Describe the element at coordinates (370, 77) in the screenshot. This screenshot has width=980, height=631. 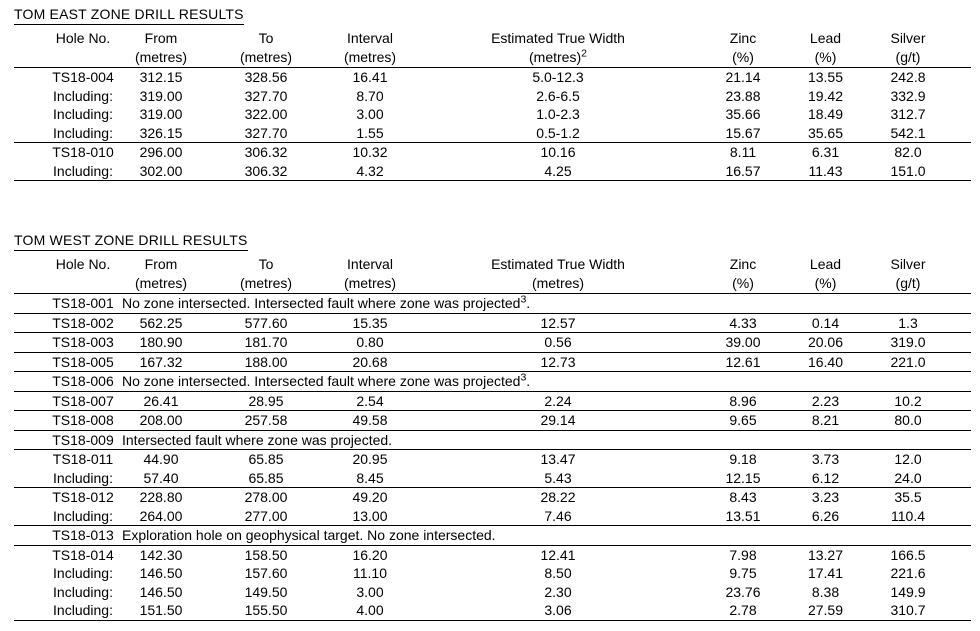
I see `value-cell-interval: 16.41` at that location.